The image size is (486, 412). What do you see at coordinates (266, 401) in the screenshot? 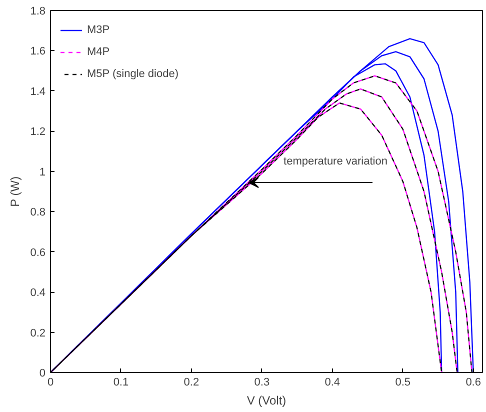
I see `x-axis-title: V (Volt)` at bounding box center [266, 401].